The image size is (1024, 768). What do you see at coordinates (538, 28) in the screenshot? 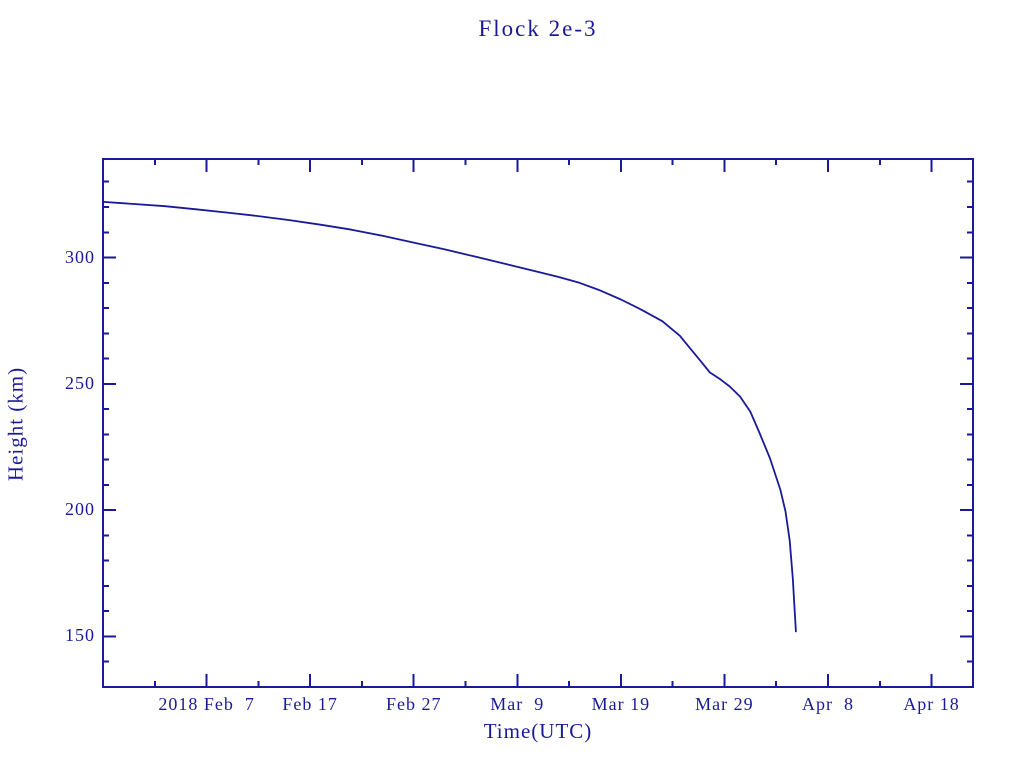
I see `chart-title: Flock 2e-3` at bounding box center [538, 28].